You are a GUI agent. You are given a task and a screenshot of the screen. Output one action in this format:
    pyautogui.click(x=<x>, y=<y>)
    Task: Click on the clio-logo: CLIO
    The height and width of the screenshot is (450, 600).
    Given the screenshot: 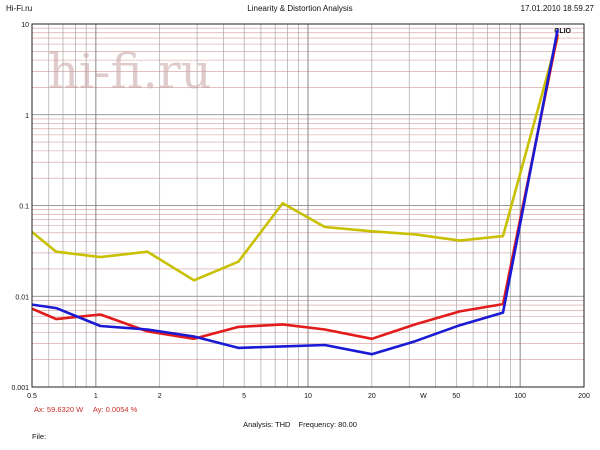 What is the action you would take?
    pyautogui.click(x=562, y=31)
    